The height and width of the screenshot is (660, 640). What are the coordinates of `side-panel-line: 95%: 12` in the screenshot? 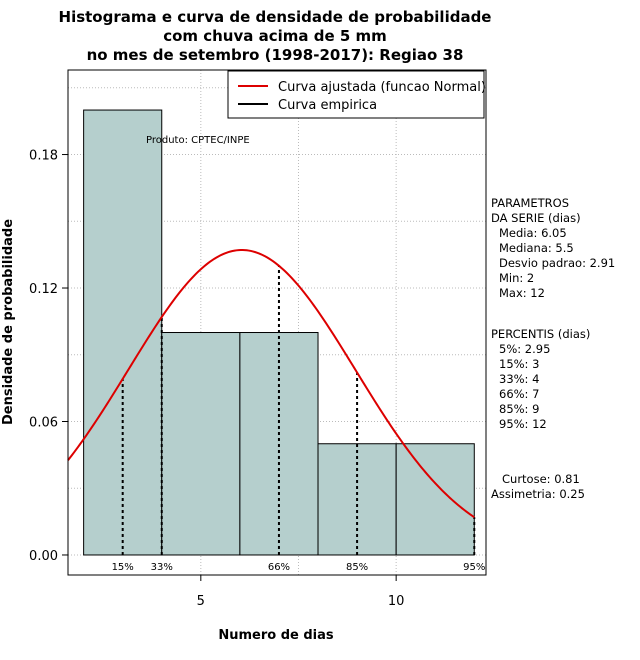 It's located at (523, 424).